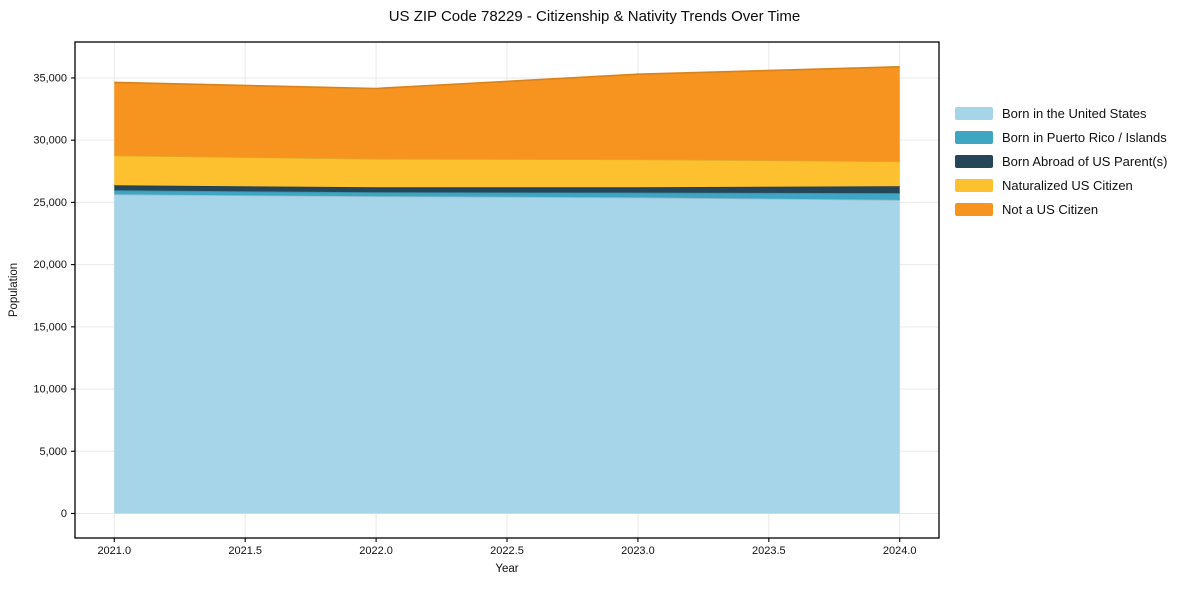  I want to click on y-tick-label: 5,000, so click(53, 452).